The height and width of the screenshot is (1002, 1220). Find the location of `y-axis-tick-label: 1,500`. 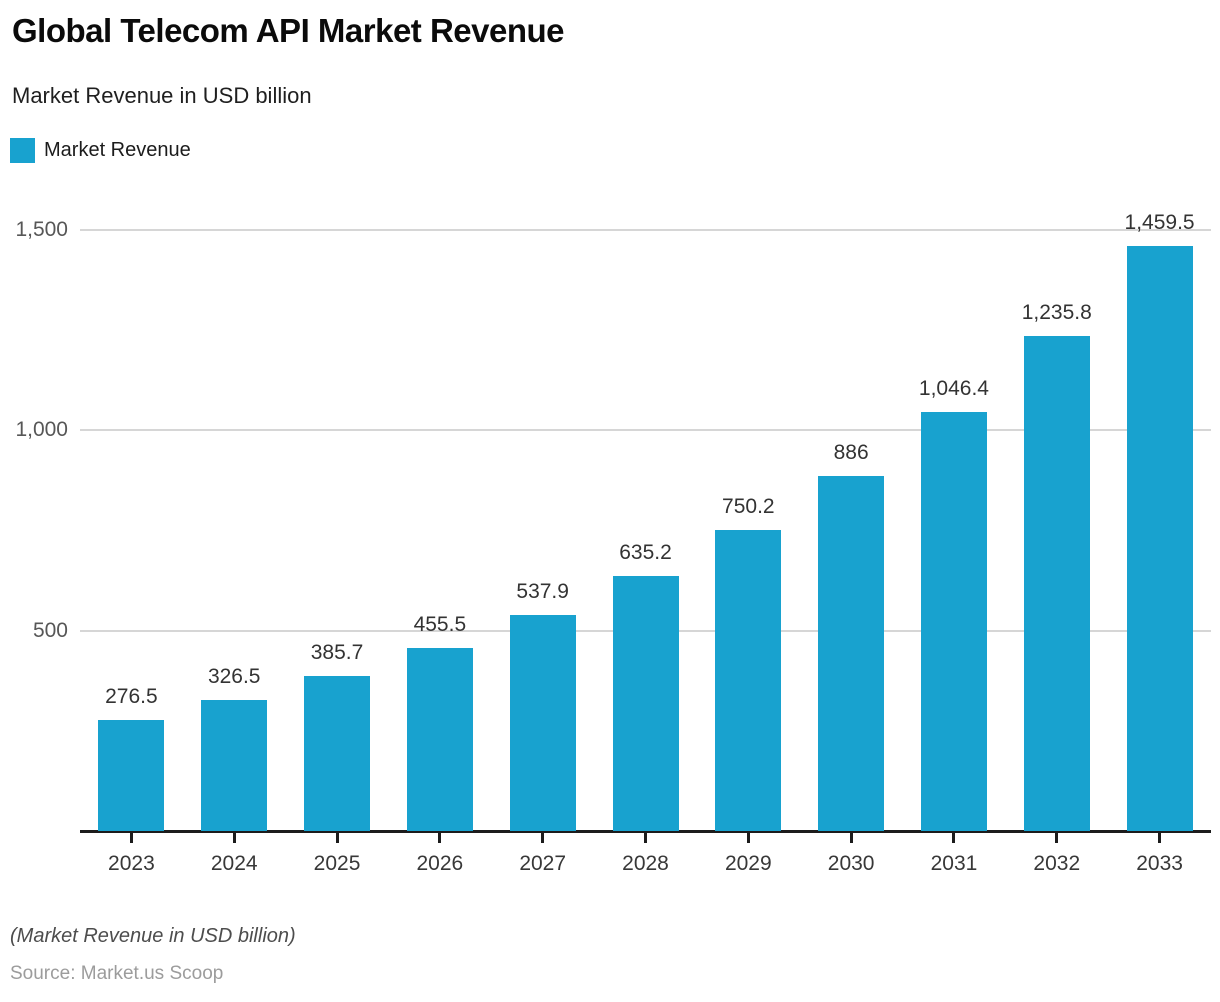

y-axis-tick-label: 1,500 is located at coordinates (41, 229).